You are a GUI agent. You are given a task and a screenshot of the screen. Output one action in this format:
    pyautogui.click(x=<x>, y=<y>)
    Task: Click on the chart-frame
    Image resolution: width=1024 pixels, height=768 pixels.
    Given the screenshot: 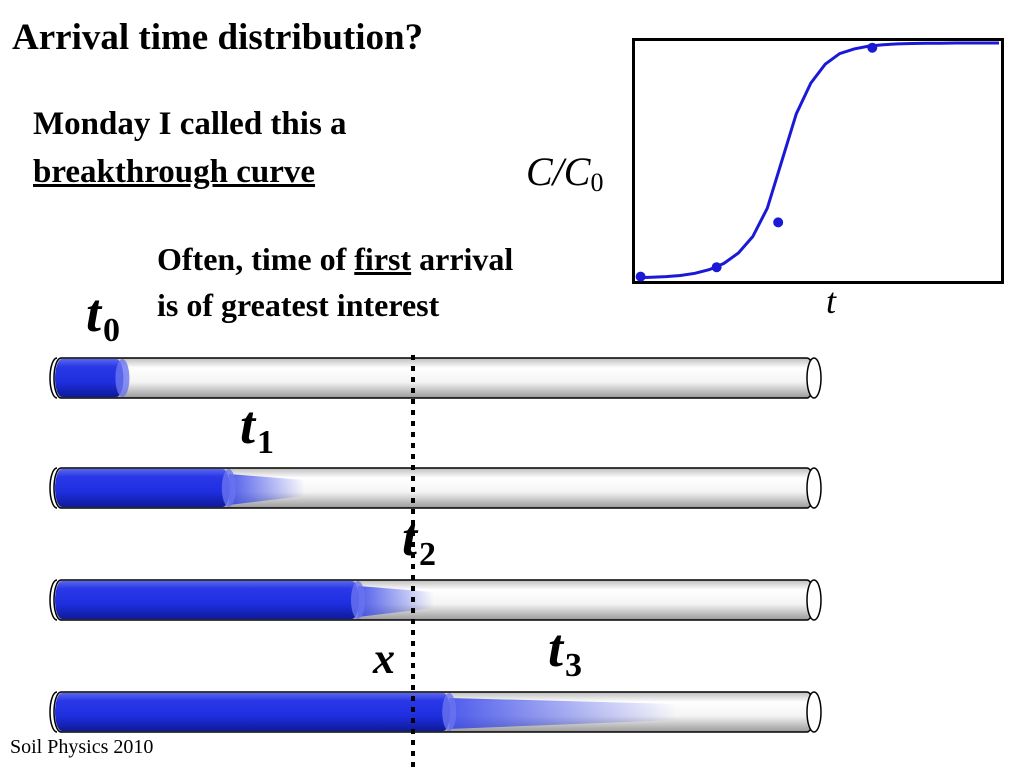 What is the action you would take?
    pyautogui.click(x=818, y=161)
    